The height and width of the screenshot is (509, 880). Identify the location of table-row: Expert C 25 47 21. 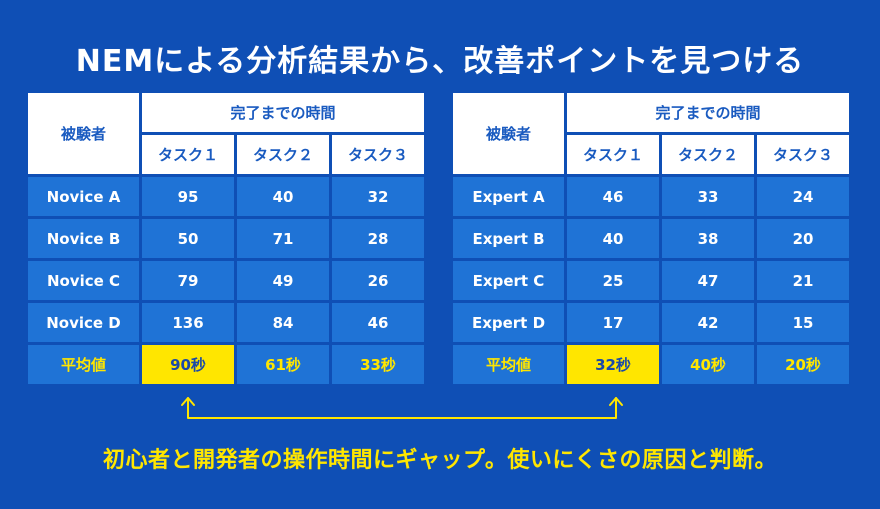
(651, 280).